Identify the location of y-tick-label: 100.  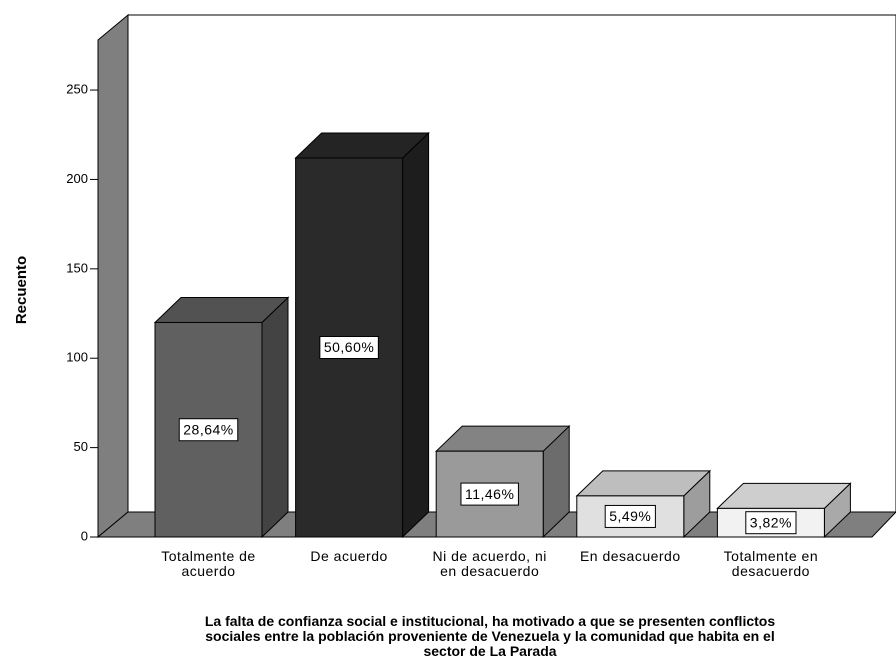
(77, 357).